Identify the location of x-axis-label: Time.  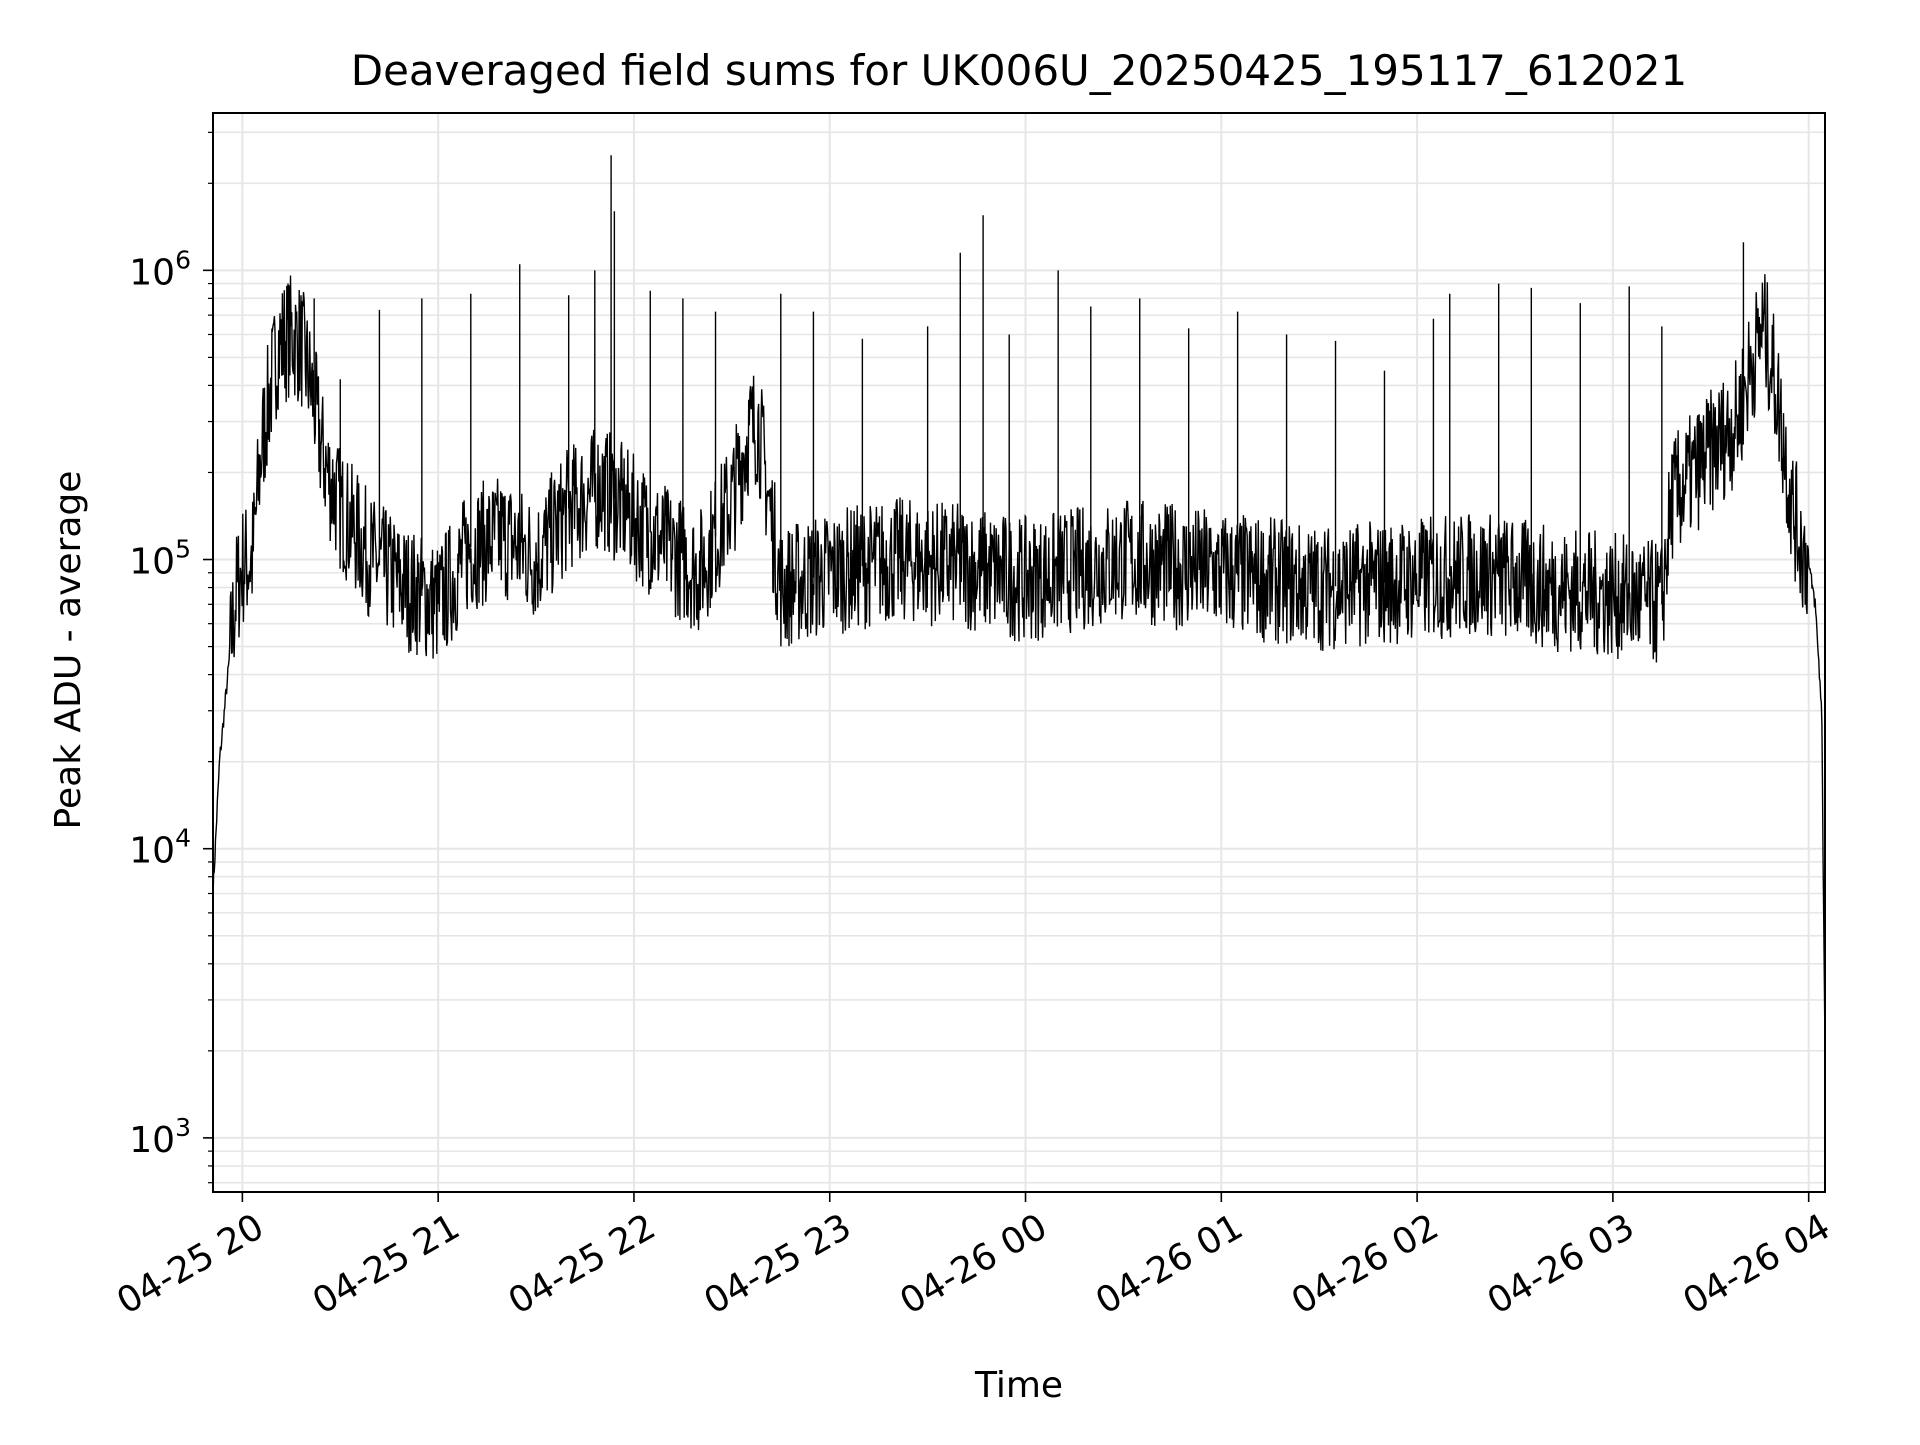
(1018, 1385).